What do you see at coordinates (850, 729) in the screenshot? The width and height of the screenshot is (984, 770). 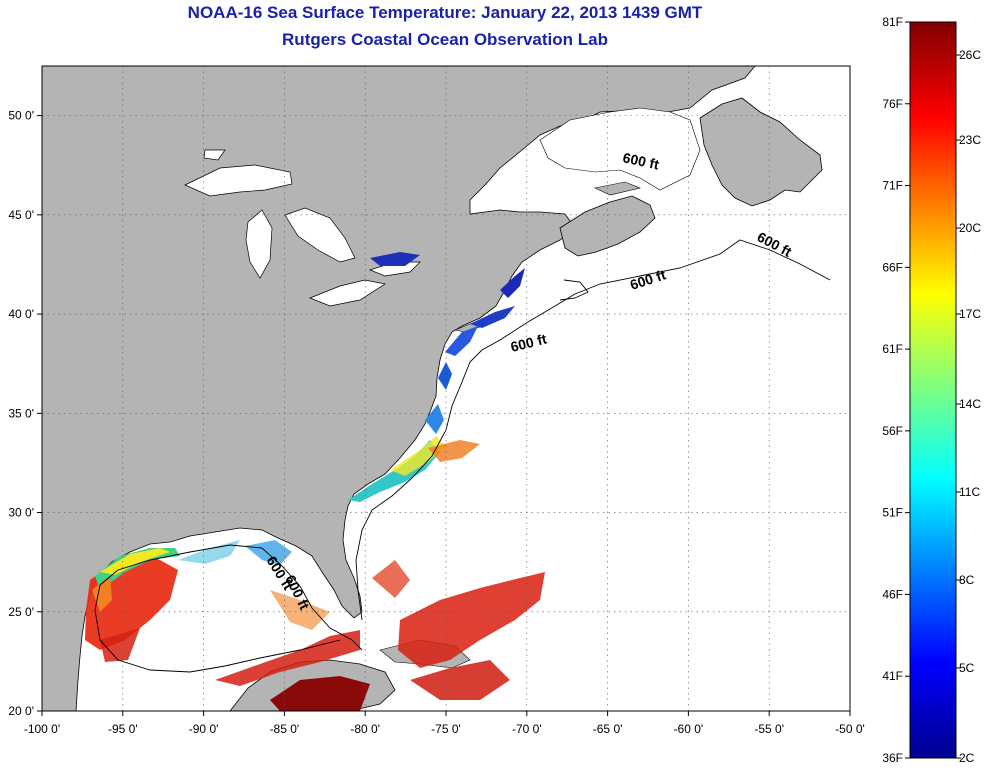 I see `lon-tick-label: -50 0'` at bounding box center [850, 729].